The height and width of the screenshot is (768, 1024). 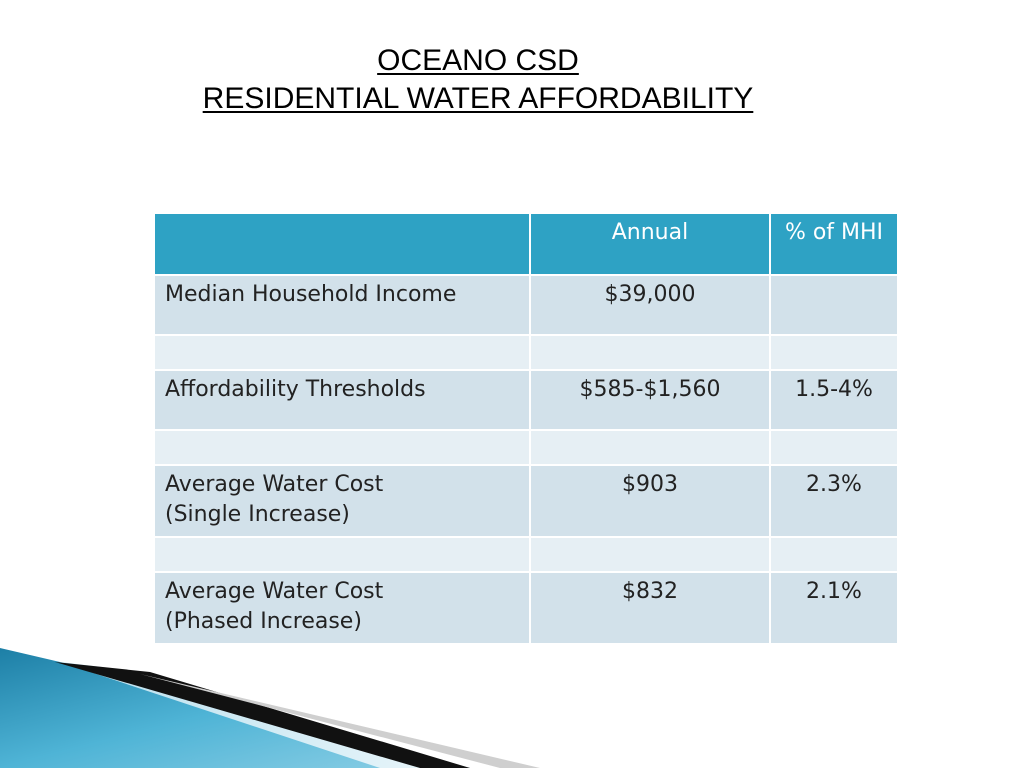 I want to click on decorative-swoosh, so click(x=270, y=708).